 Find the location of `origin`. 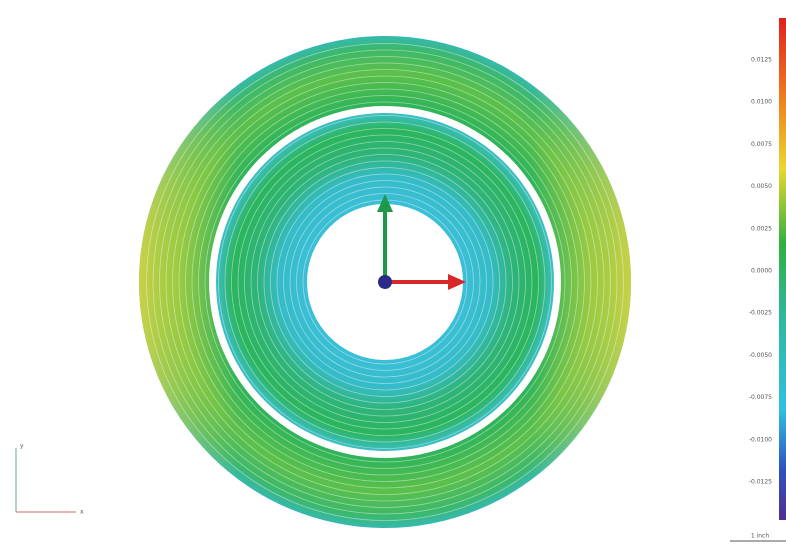

origin is located at coordinates (385, 282).